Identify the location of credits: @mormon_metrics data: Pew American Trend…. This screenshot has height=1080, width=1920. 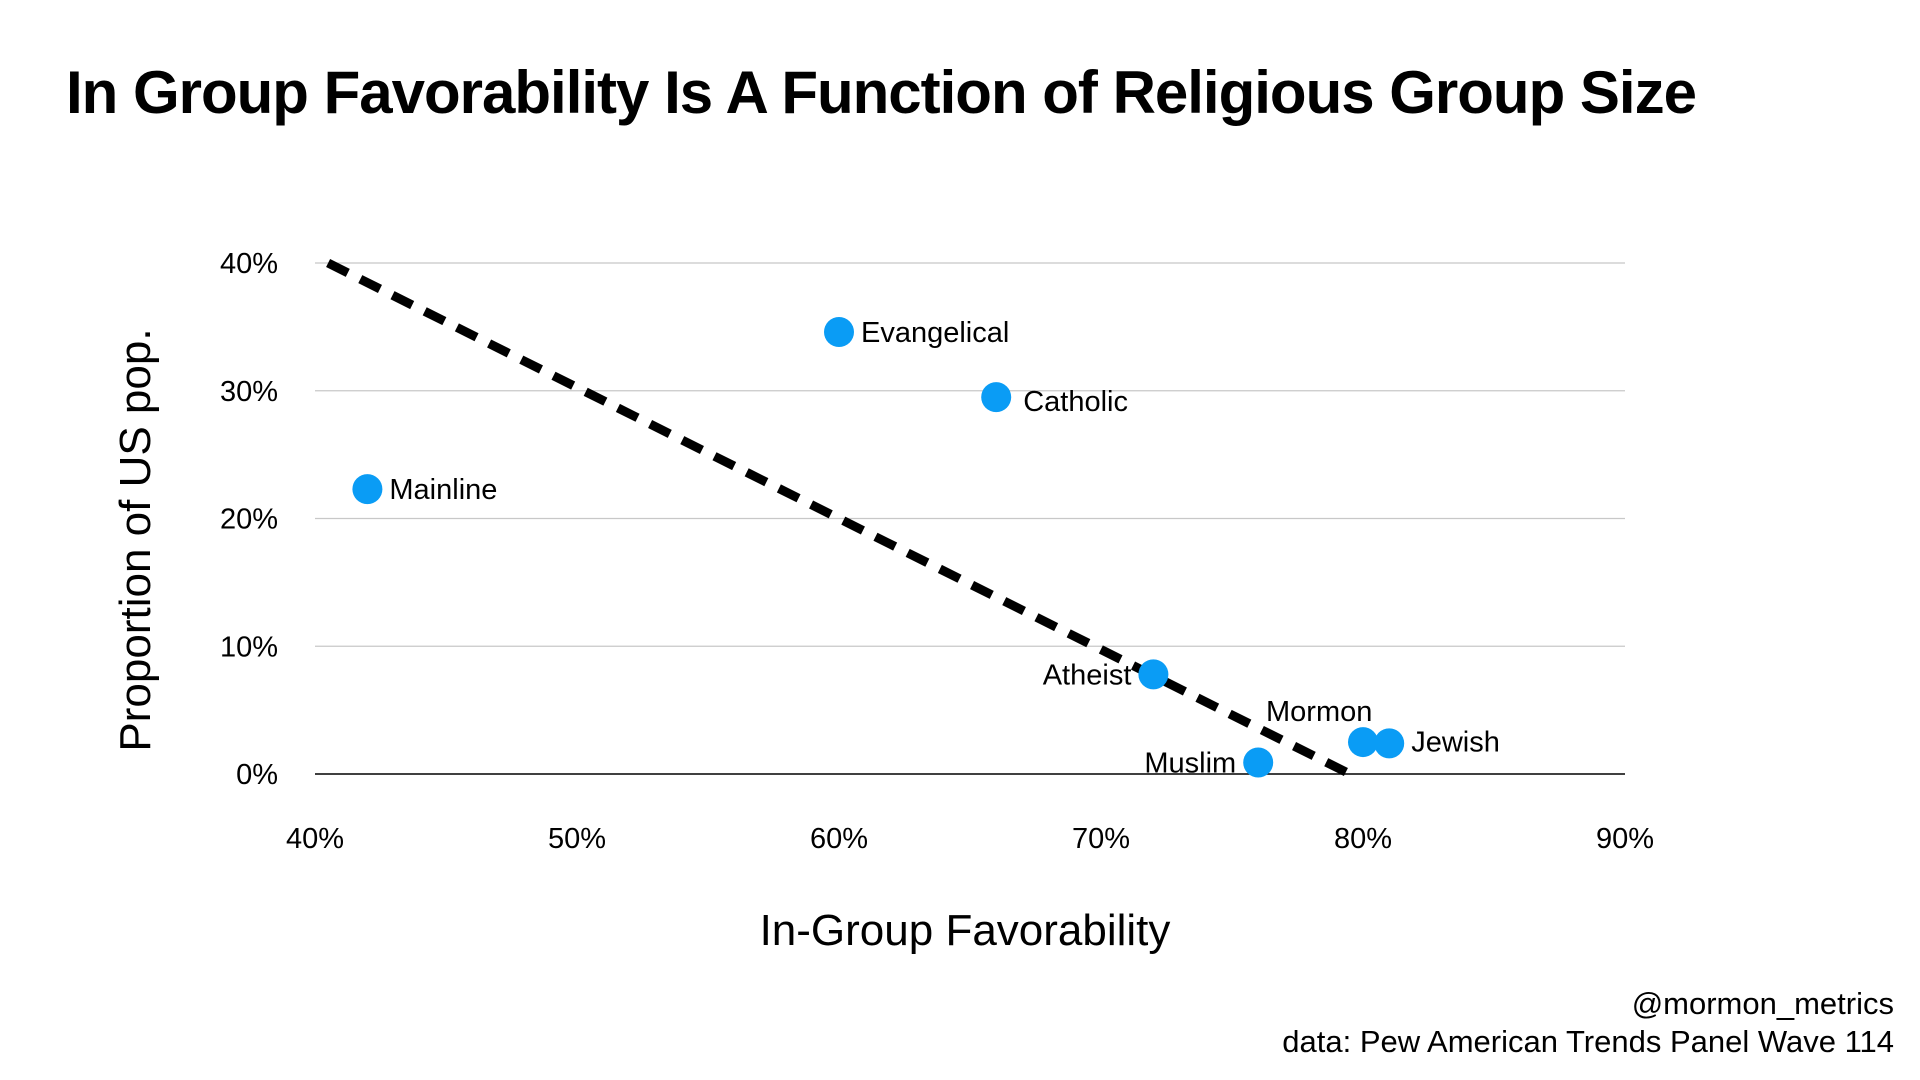
(1588, 1023).